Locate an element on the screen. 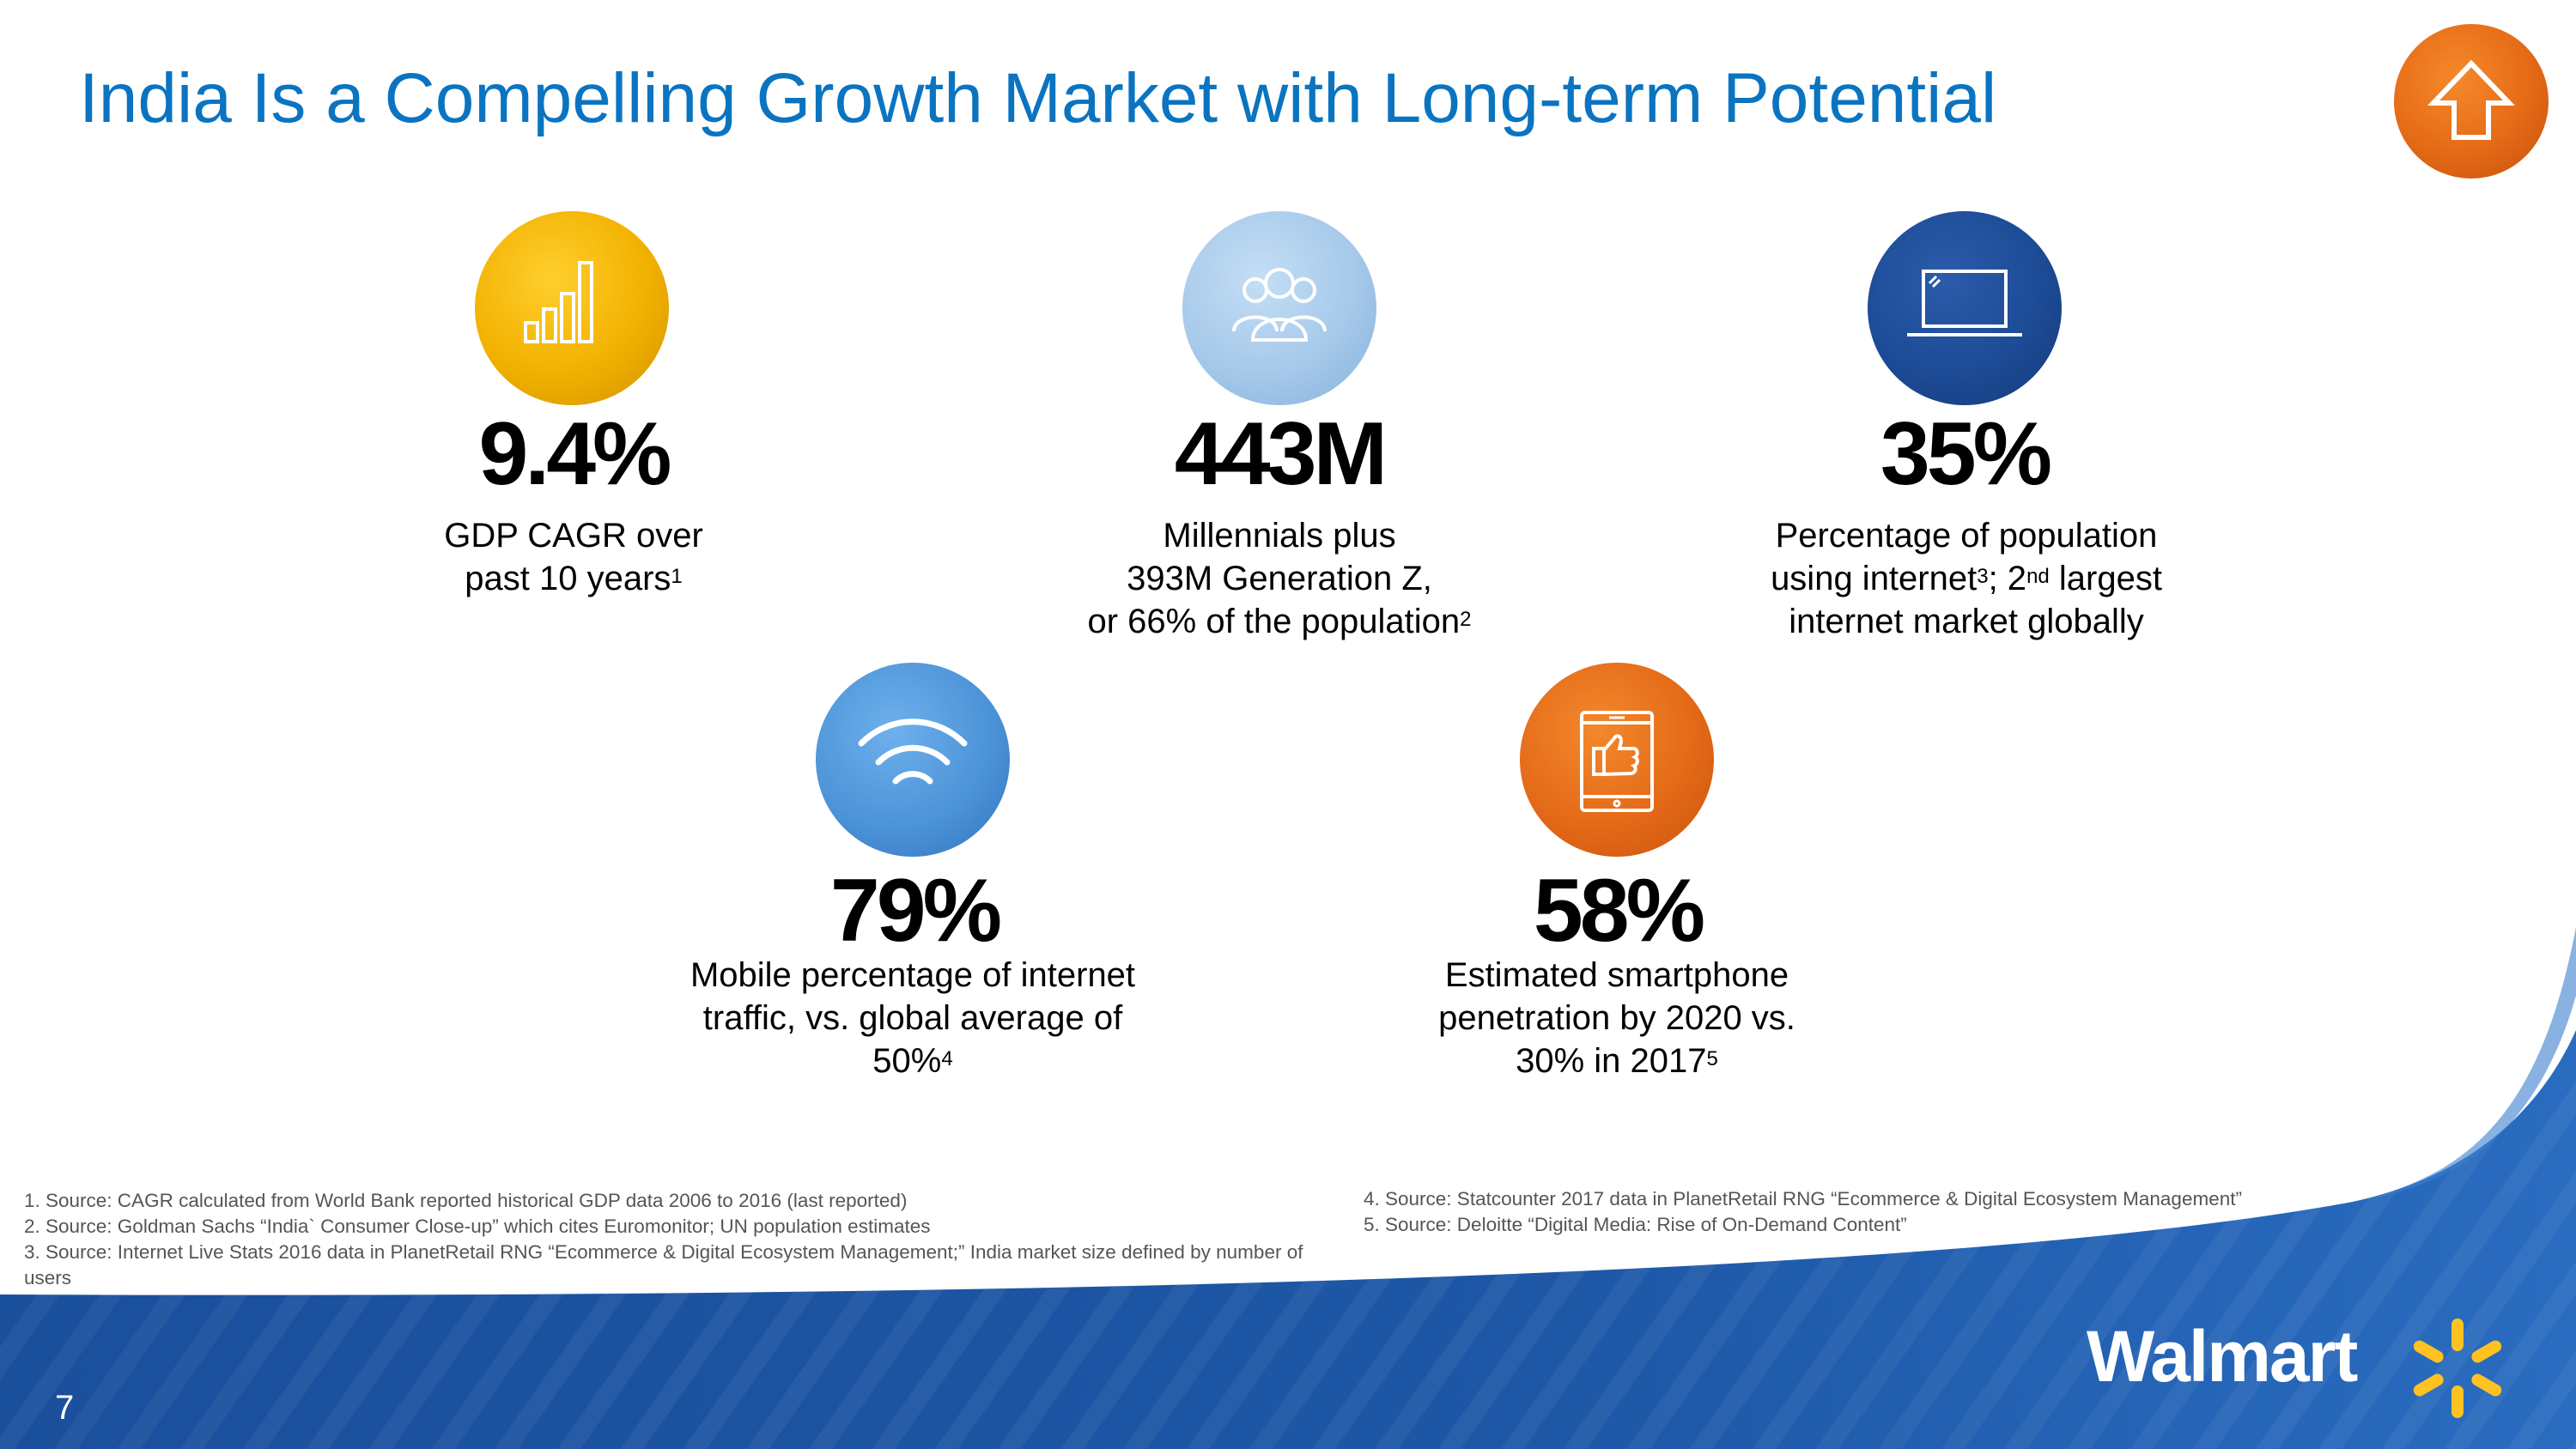 This screenshot has width=2576, height=1449. smartphone-stat-value: 58% is located at coordinates (1619, 911).